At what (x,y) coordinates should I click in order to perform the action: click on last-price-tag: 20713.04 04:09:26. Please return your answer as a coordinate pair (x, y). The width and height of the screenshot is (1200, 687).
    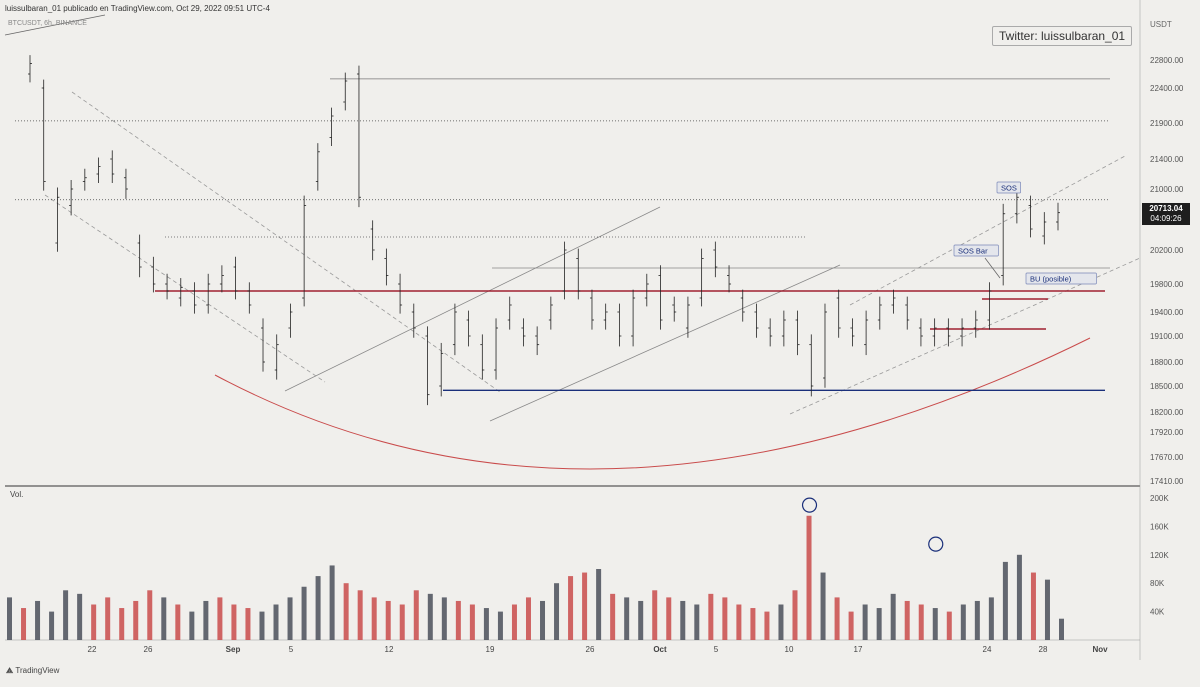
    Looking at the image, I should click on (1166, 214).